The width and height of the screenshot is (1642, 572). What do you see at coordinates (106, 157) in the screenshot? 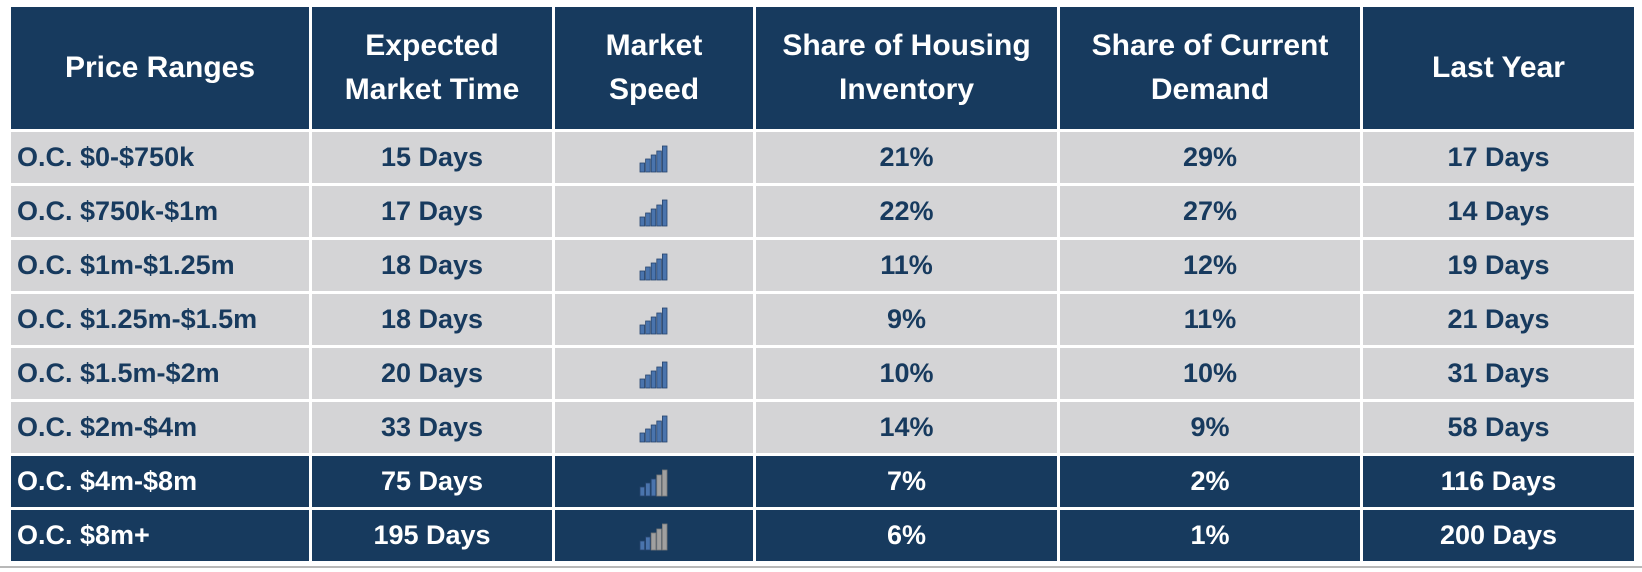
I see `cell-price-range-text: O.C. $0-$750k` at bounding box center [106, 157].